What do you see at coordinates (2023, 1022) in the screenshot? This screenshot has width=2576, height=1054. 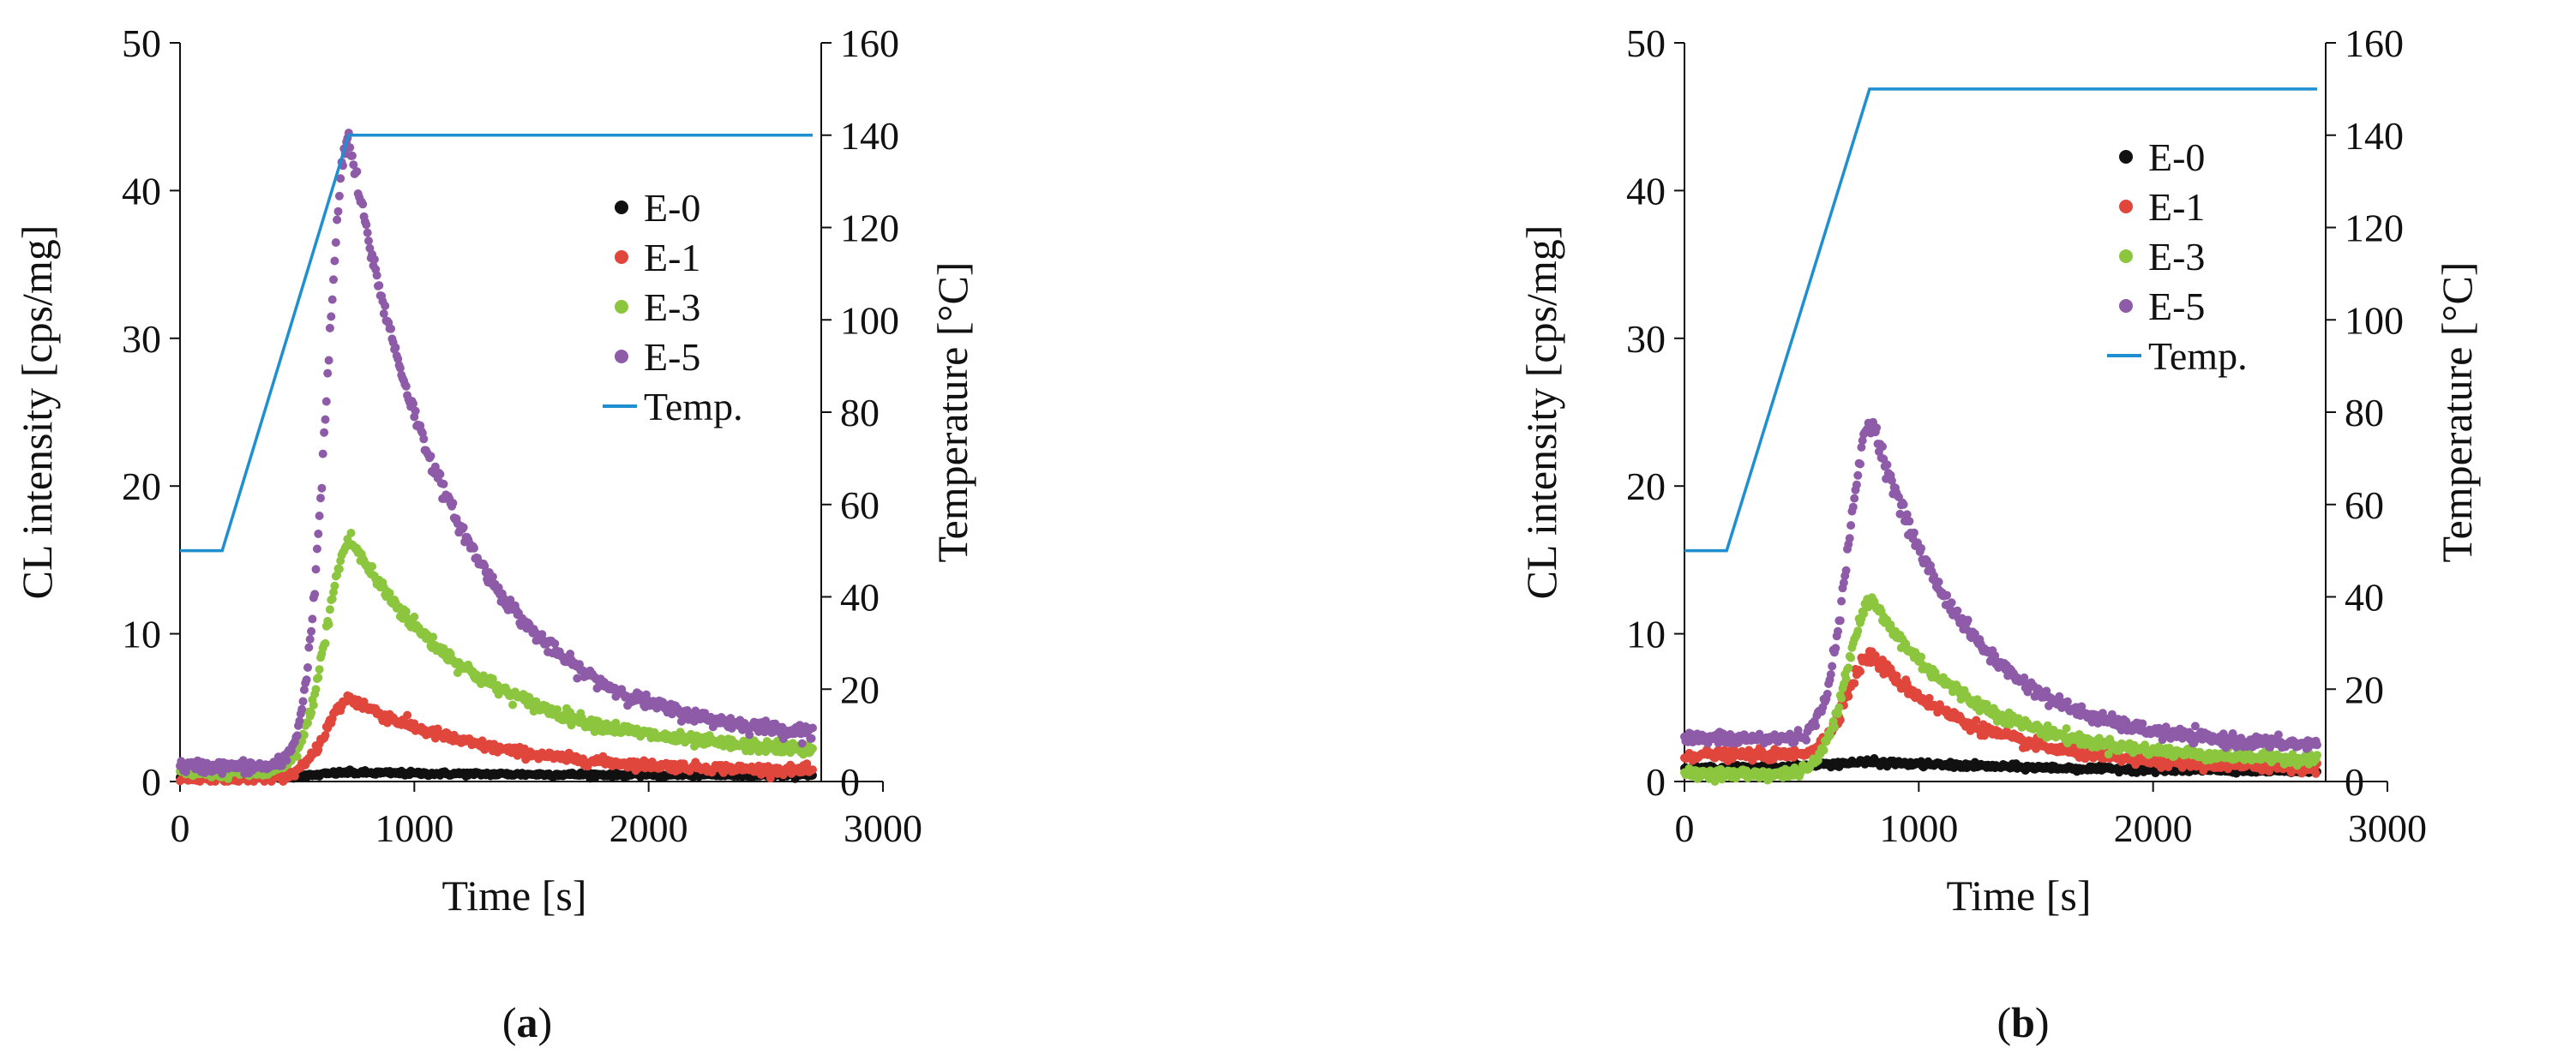 I see `caption-b: (b)` at bounding box center [2023, 1022].